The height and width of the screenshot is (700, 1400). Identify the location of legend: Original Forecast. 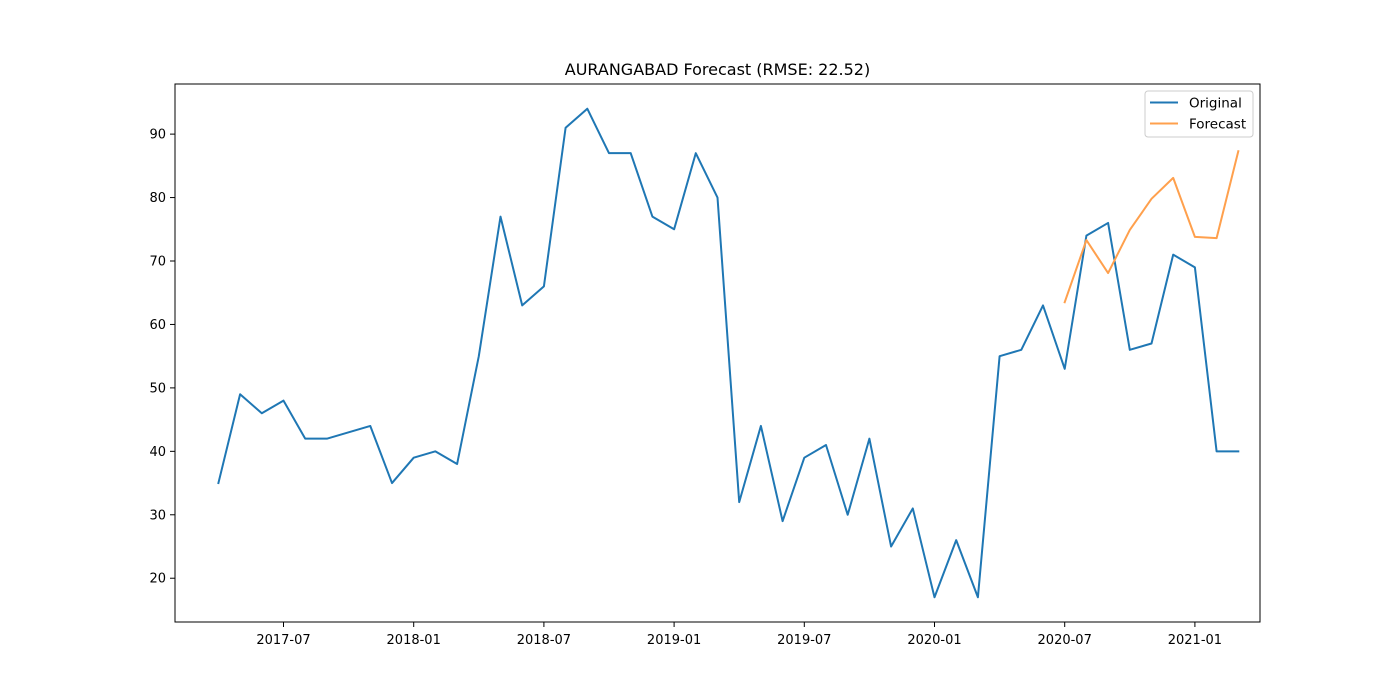
(1199, 114).